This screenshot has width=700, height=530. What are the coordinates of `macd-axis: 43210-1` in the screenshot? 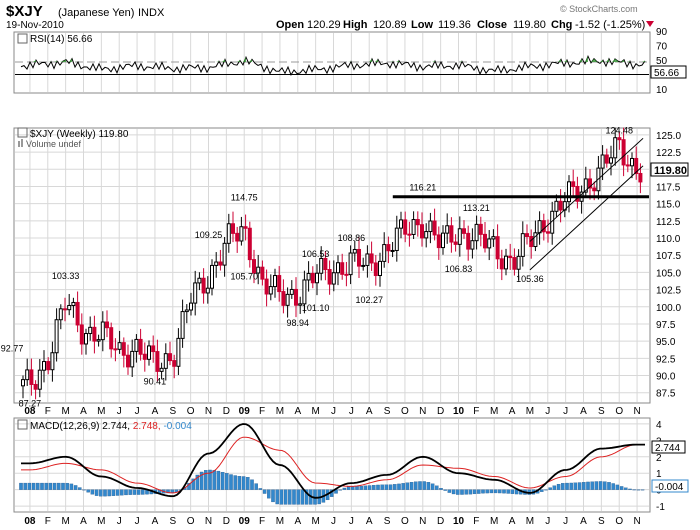 It's located at (660, 466).